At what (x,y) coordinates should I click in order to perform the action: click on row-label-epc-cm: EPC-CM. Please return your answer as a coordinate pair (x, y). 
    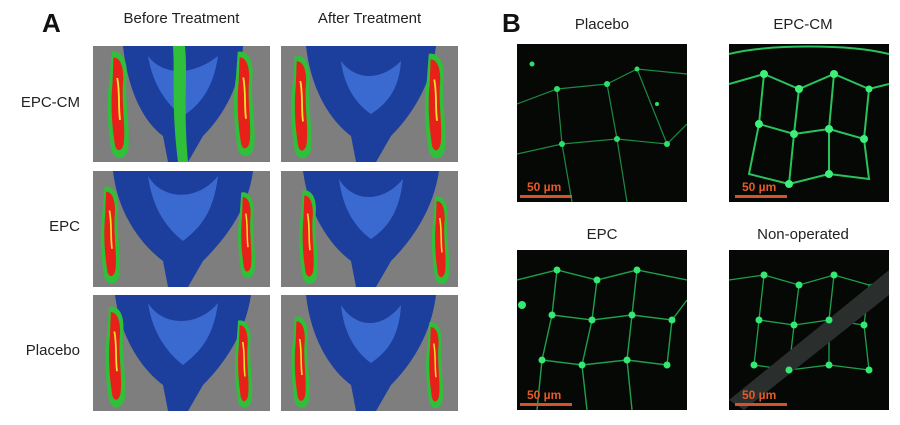
    Looking at the image, I should click on (50, 102).